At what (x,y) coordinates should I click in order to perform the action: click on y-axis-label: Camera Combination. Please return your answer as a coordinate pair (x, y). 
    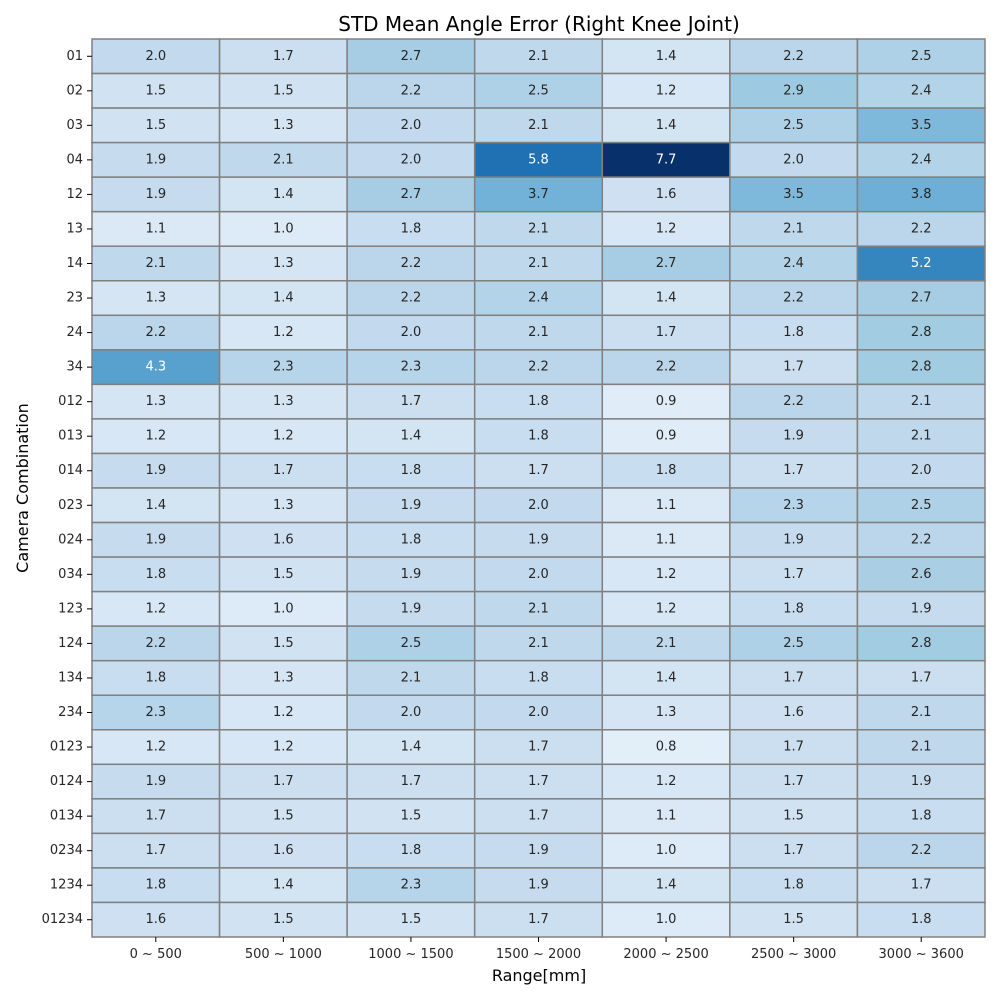
    Looking at the image, I should click on (22, 488).